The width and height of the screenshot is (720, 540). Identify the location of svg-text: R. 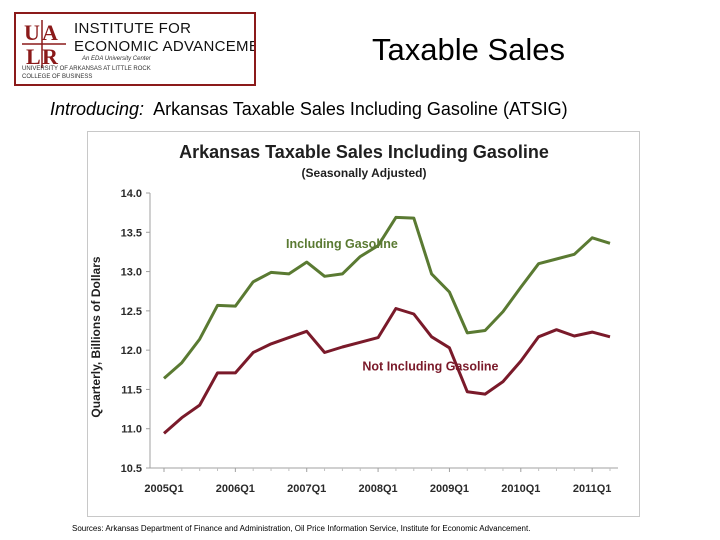
(50, 56).